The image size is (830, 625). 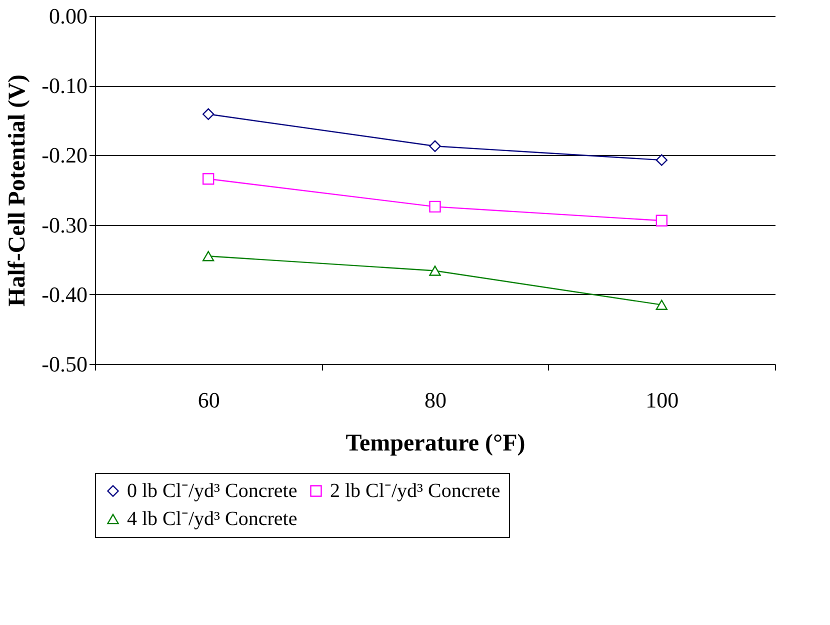 What do you see at coordinates (212, 491) in the screenshot?
I see `legend-label: 0 lb Cl⁻/yd³ Concrete` at bounding box center [212, 491].